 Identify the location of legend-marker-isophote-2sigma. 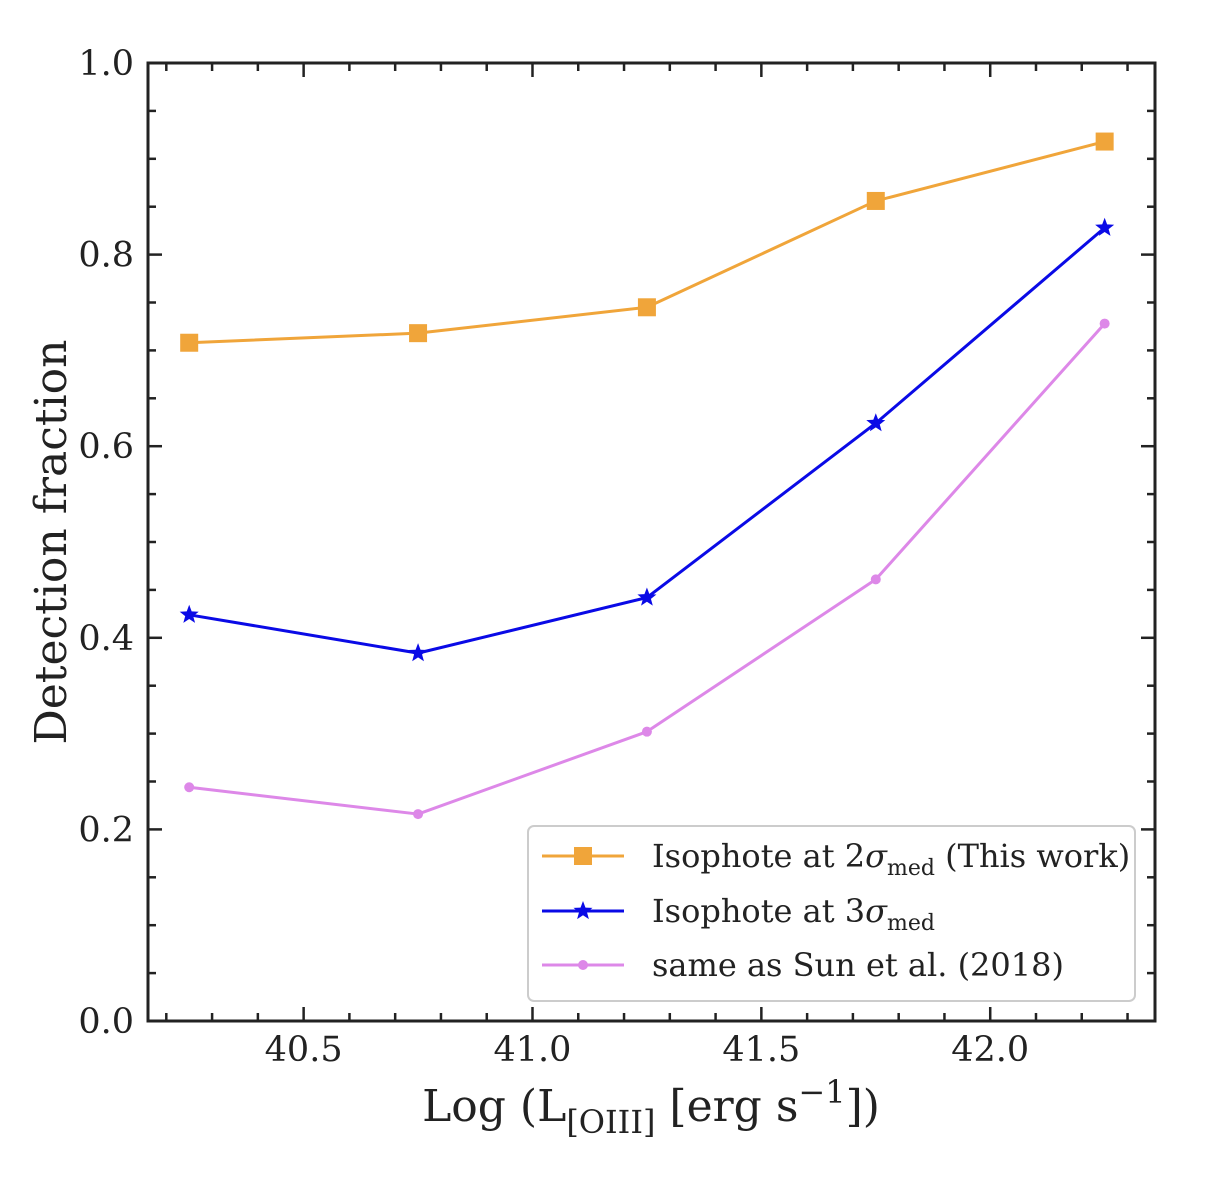
(583, 856).